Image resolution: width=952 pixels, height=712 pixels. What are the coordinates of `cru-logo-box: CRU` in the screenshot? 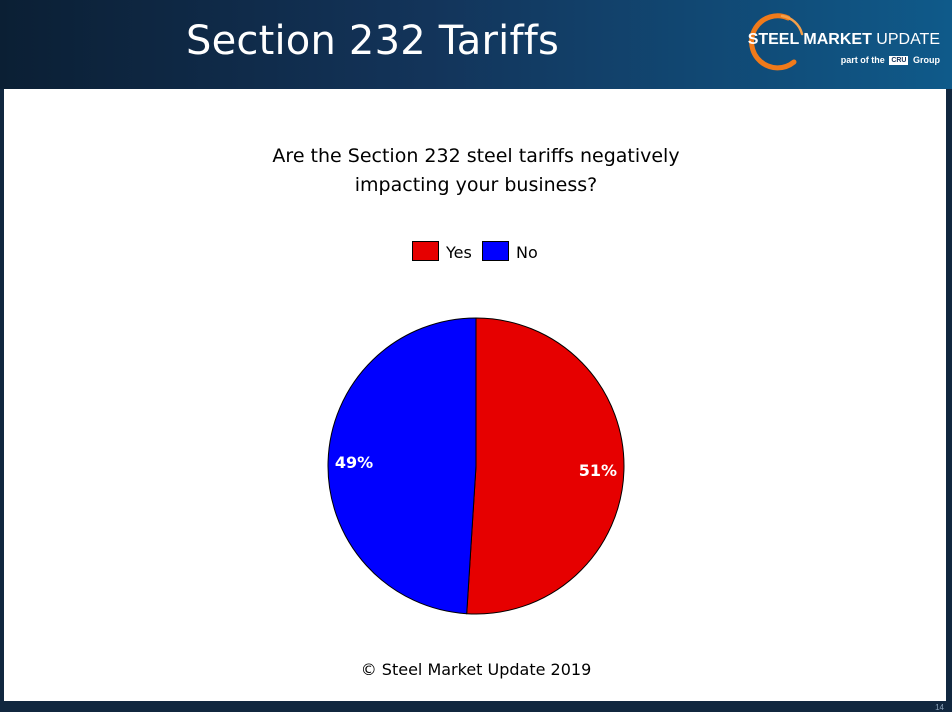 It's located at (899, 60).